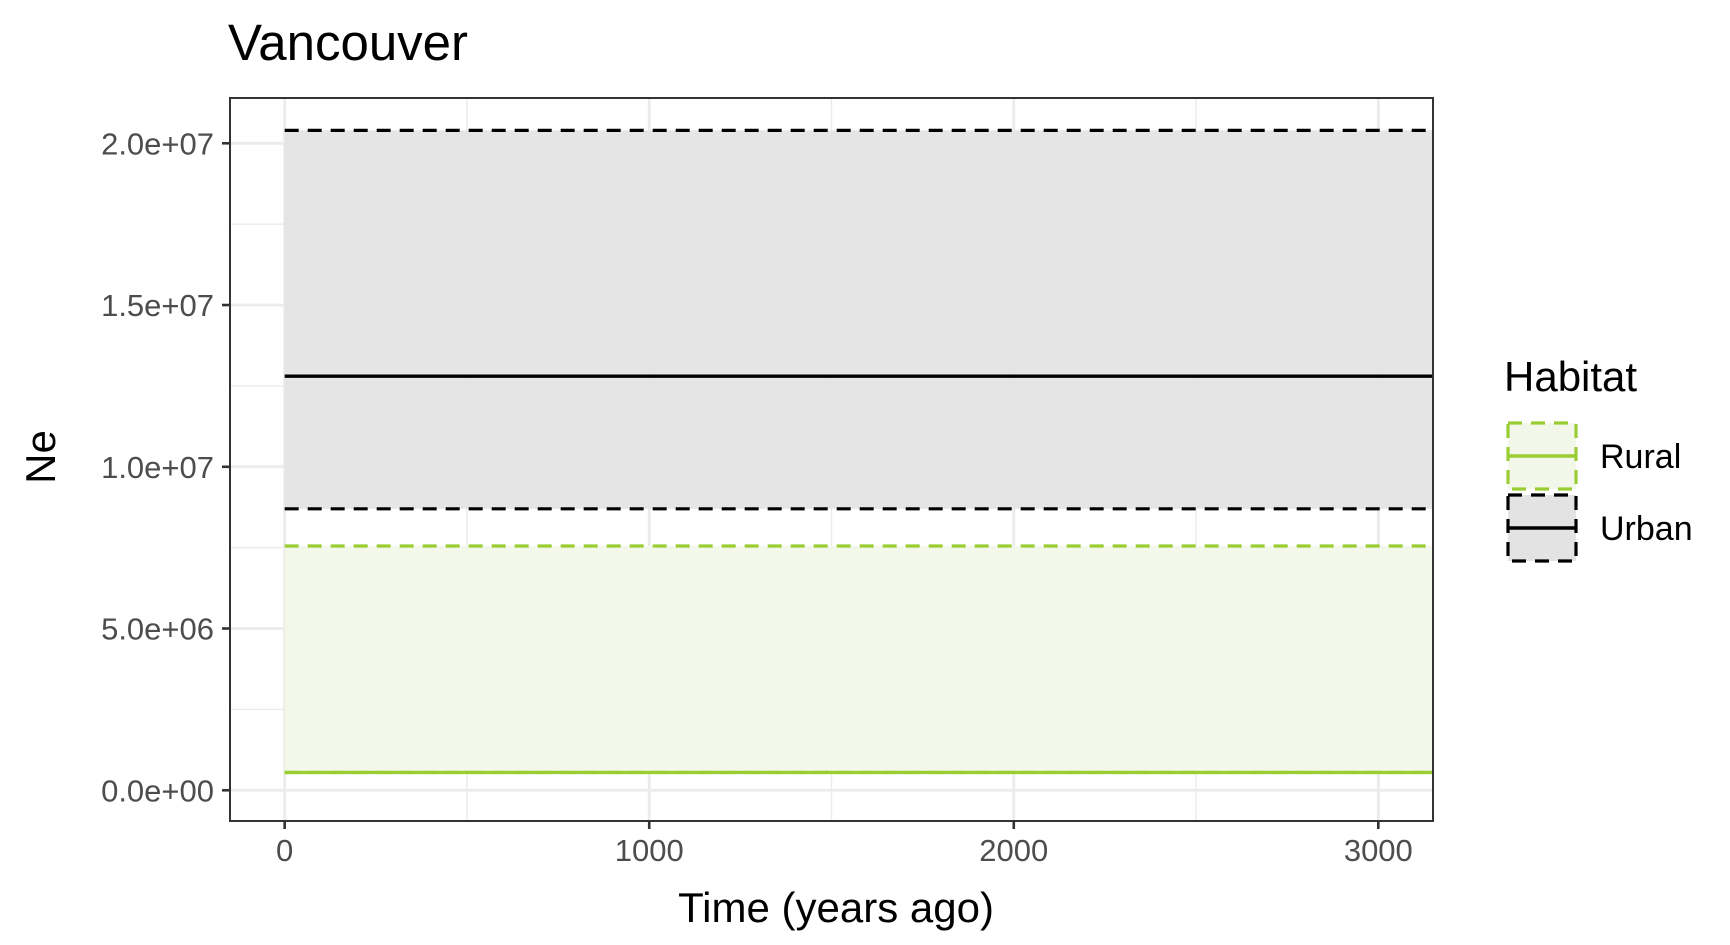 The width and height of the screenshot is (1730, 945). What do you see at coordinates (836, 907) in the screenshot?
I see `x-axis-title: Time (years ago)` at bounding box center [836, 907].